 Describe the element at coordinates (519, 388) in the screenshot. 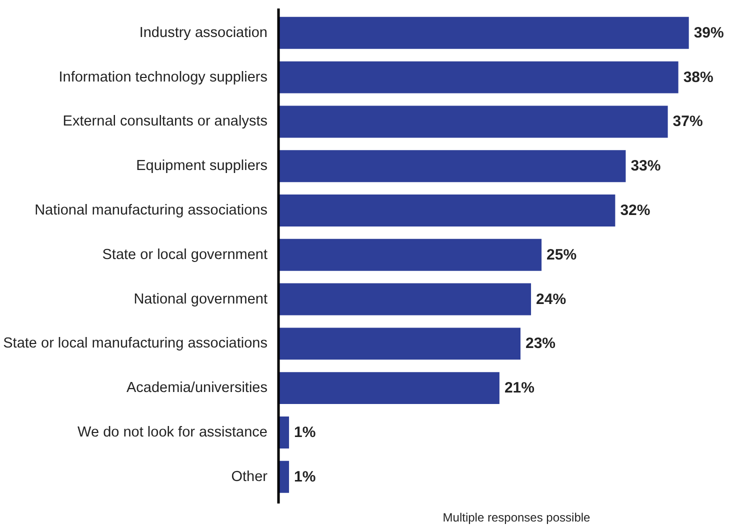

I see `data-label: 21%` at that location.